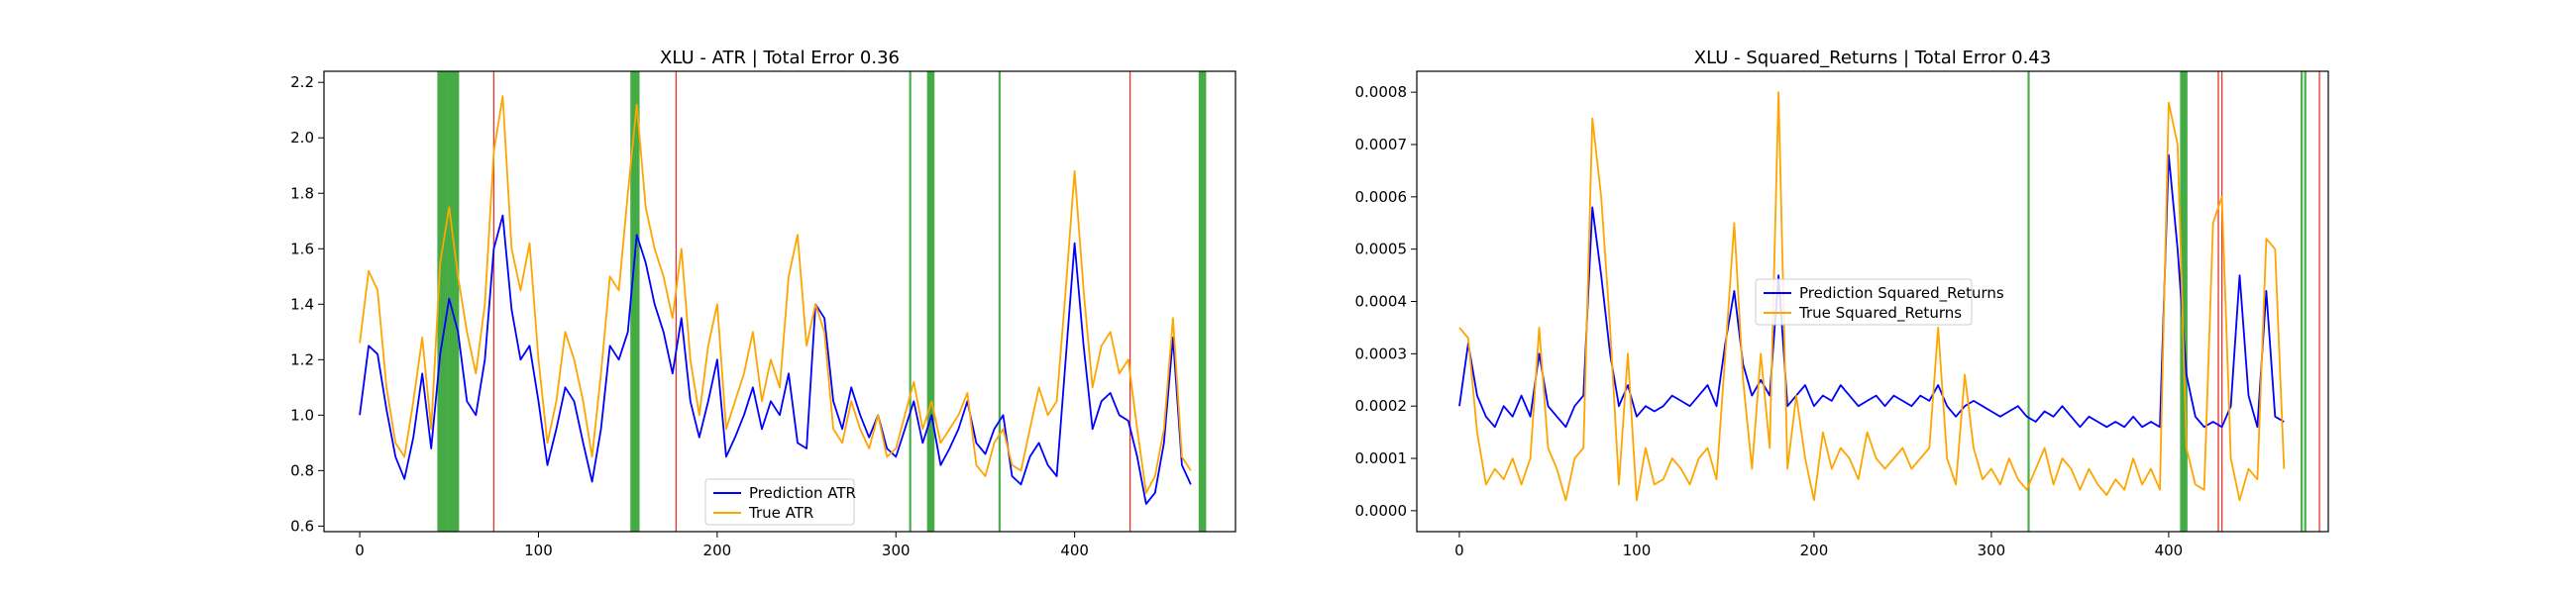 This screenshot has height=594, width=2576. Describe the element at coordinates (1381, 144) in the screenshot. I see `y-tick-label: 0.0007` at that location.